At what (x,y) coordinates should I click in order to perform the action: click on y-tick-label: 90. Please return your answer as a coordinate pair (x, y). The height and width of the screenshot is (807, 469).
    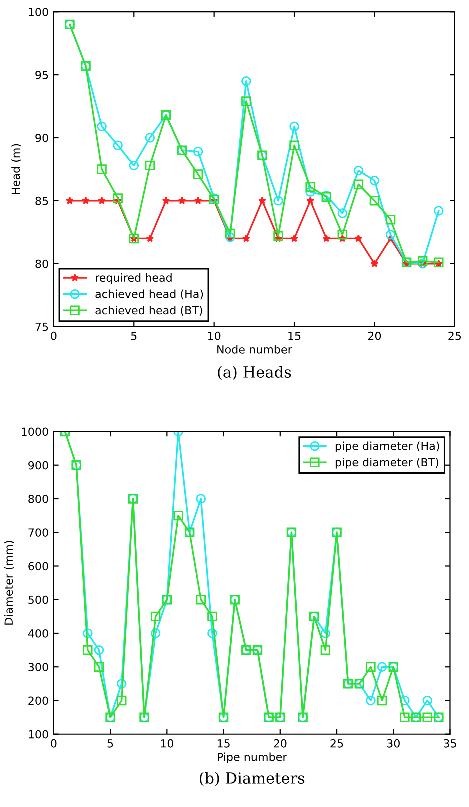
    Looking at the image, I should click on (42, 138).